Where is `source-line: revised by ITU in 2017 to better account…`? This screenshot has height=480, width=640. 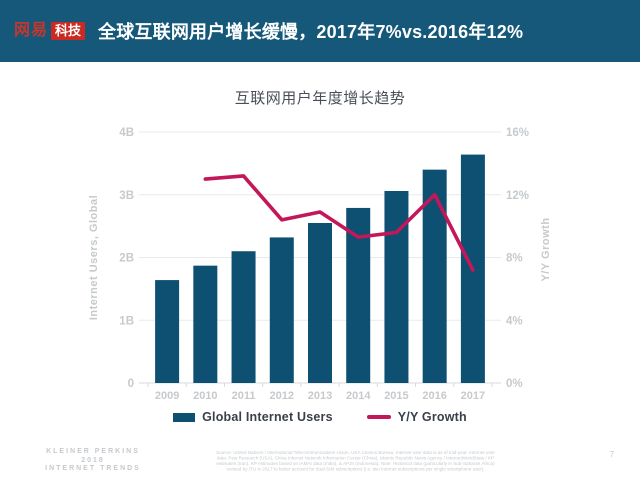 source-line: revised by ITU in 2017 to better account… is located at coordinates (355, 469).